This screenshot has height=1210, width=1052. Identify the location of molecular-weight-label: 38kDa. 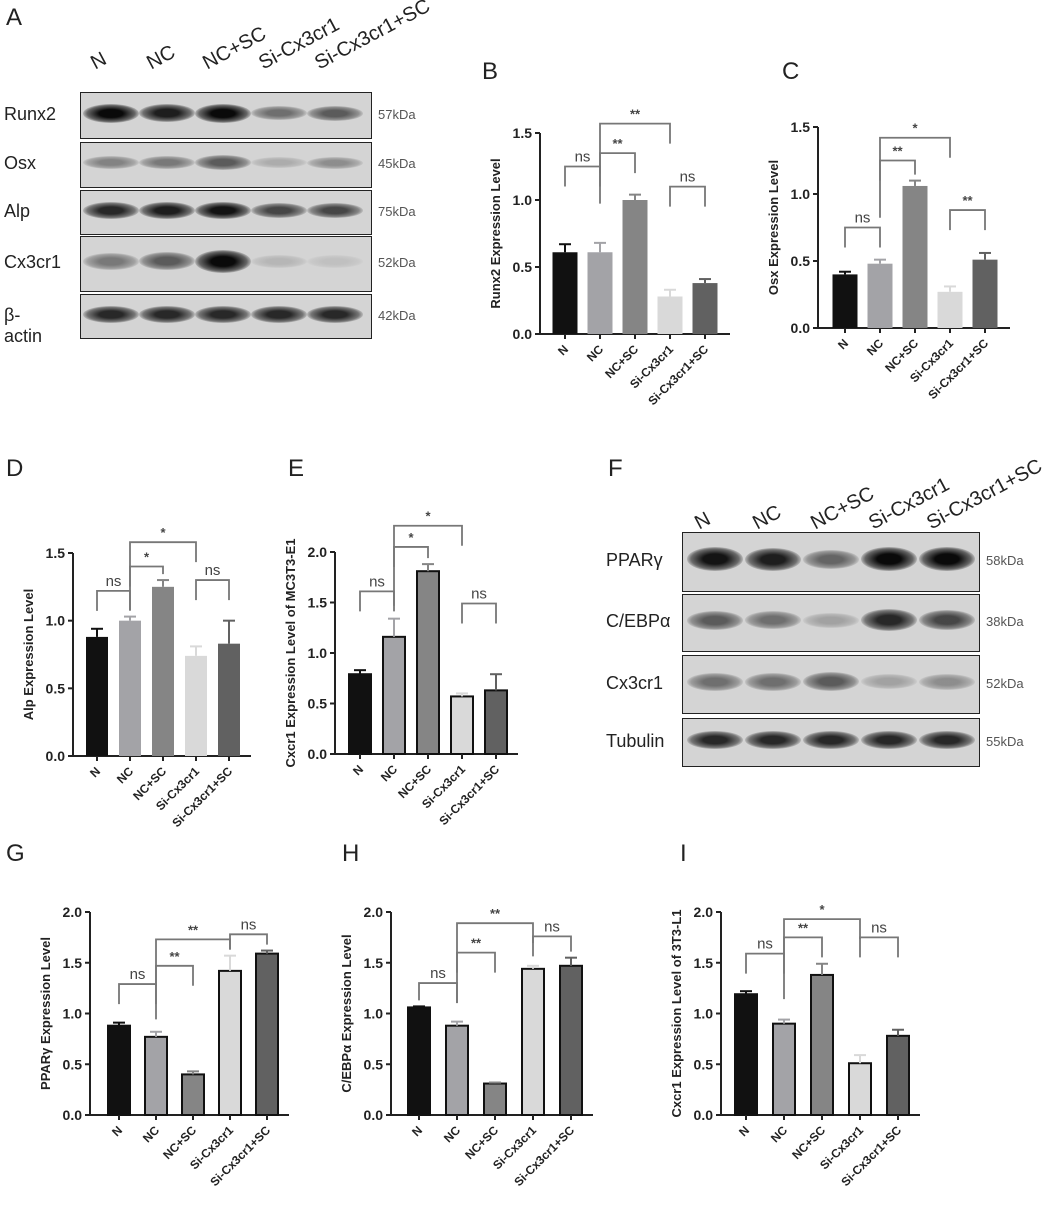
(1005, 621).